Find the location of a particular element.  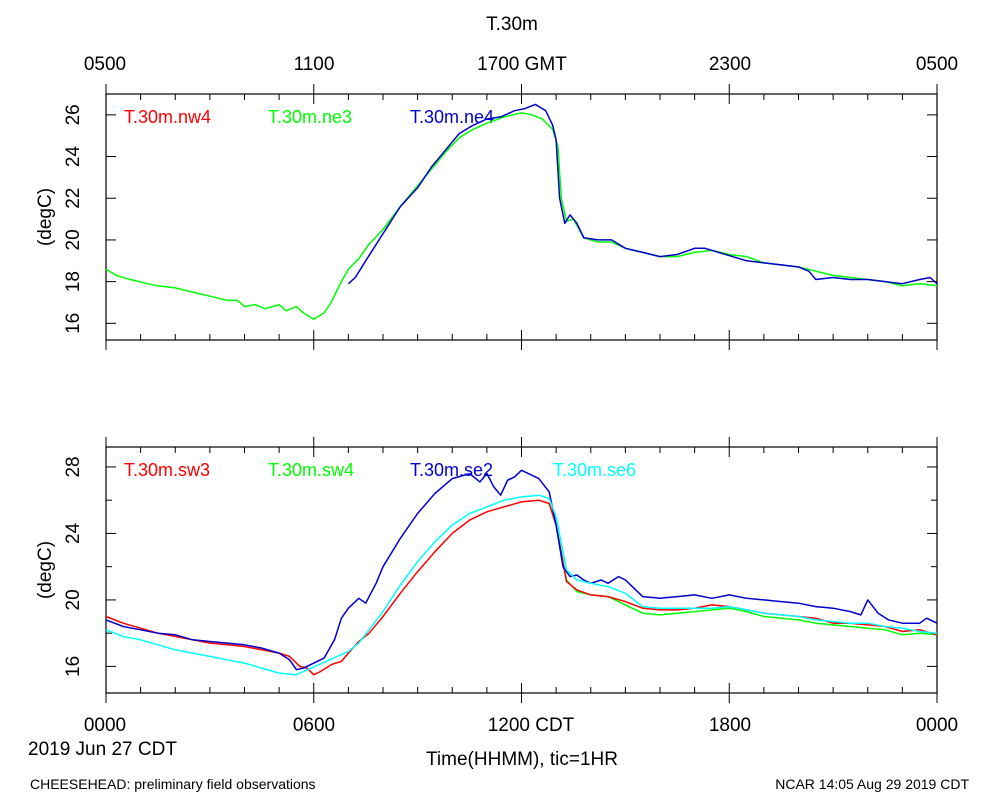

legend-entry: T.30m.sw3 is located at coordinates (167, 470).